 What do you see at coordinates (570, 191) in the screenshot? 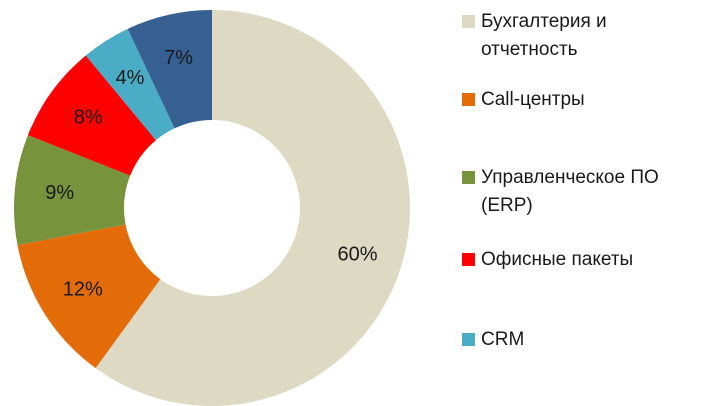
I see `legend-label: Управленческое ПО (ERP)` at bounding box center [570, 191].